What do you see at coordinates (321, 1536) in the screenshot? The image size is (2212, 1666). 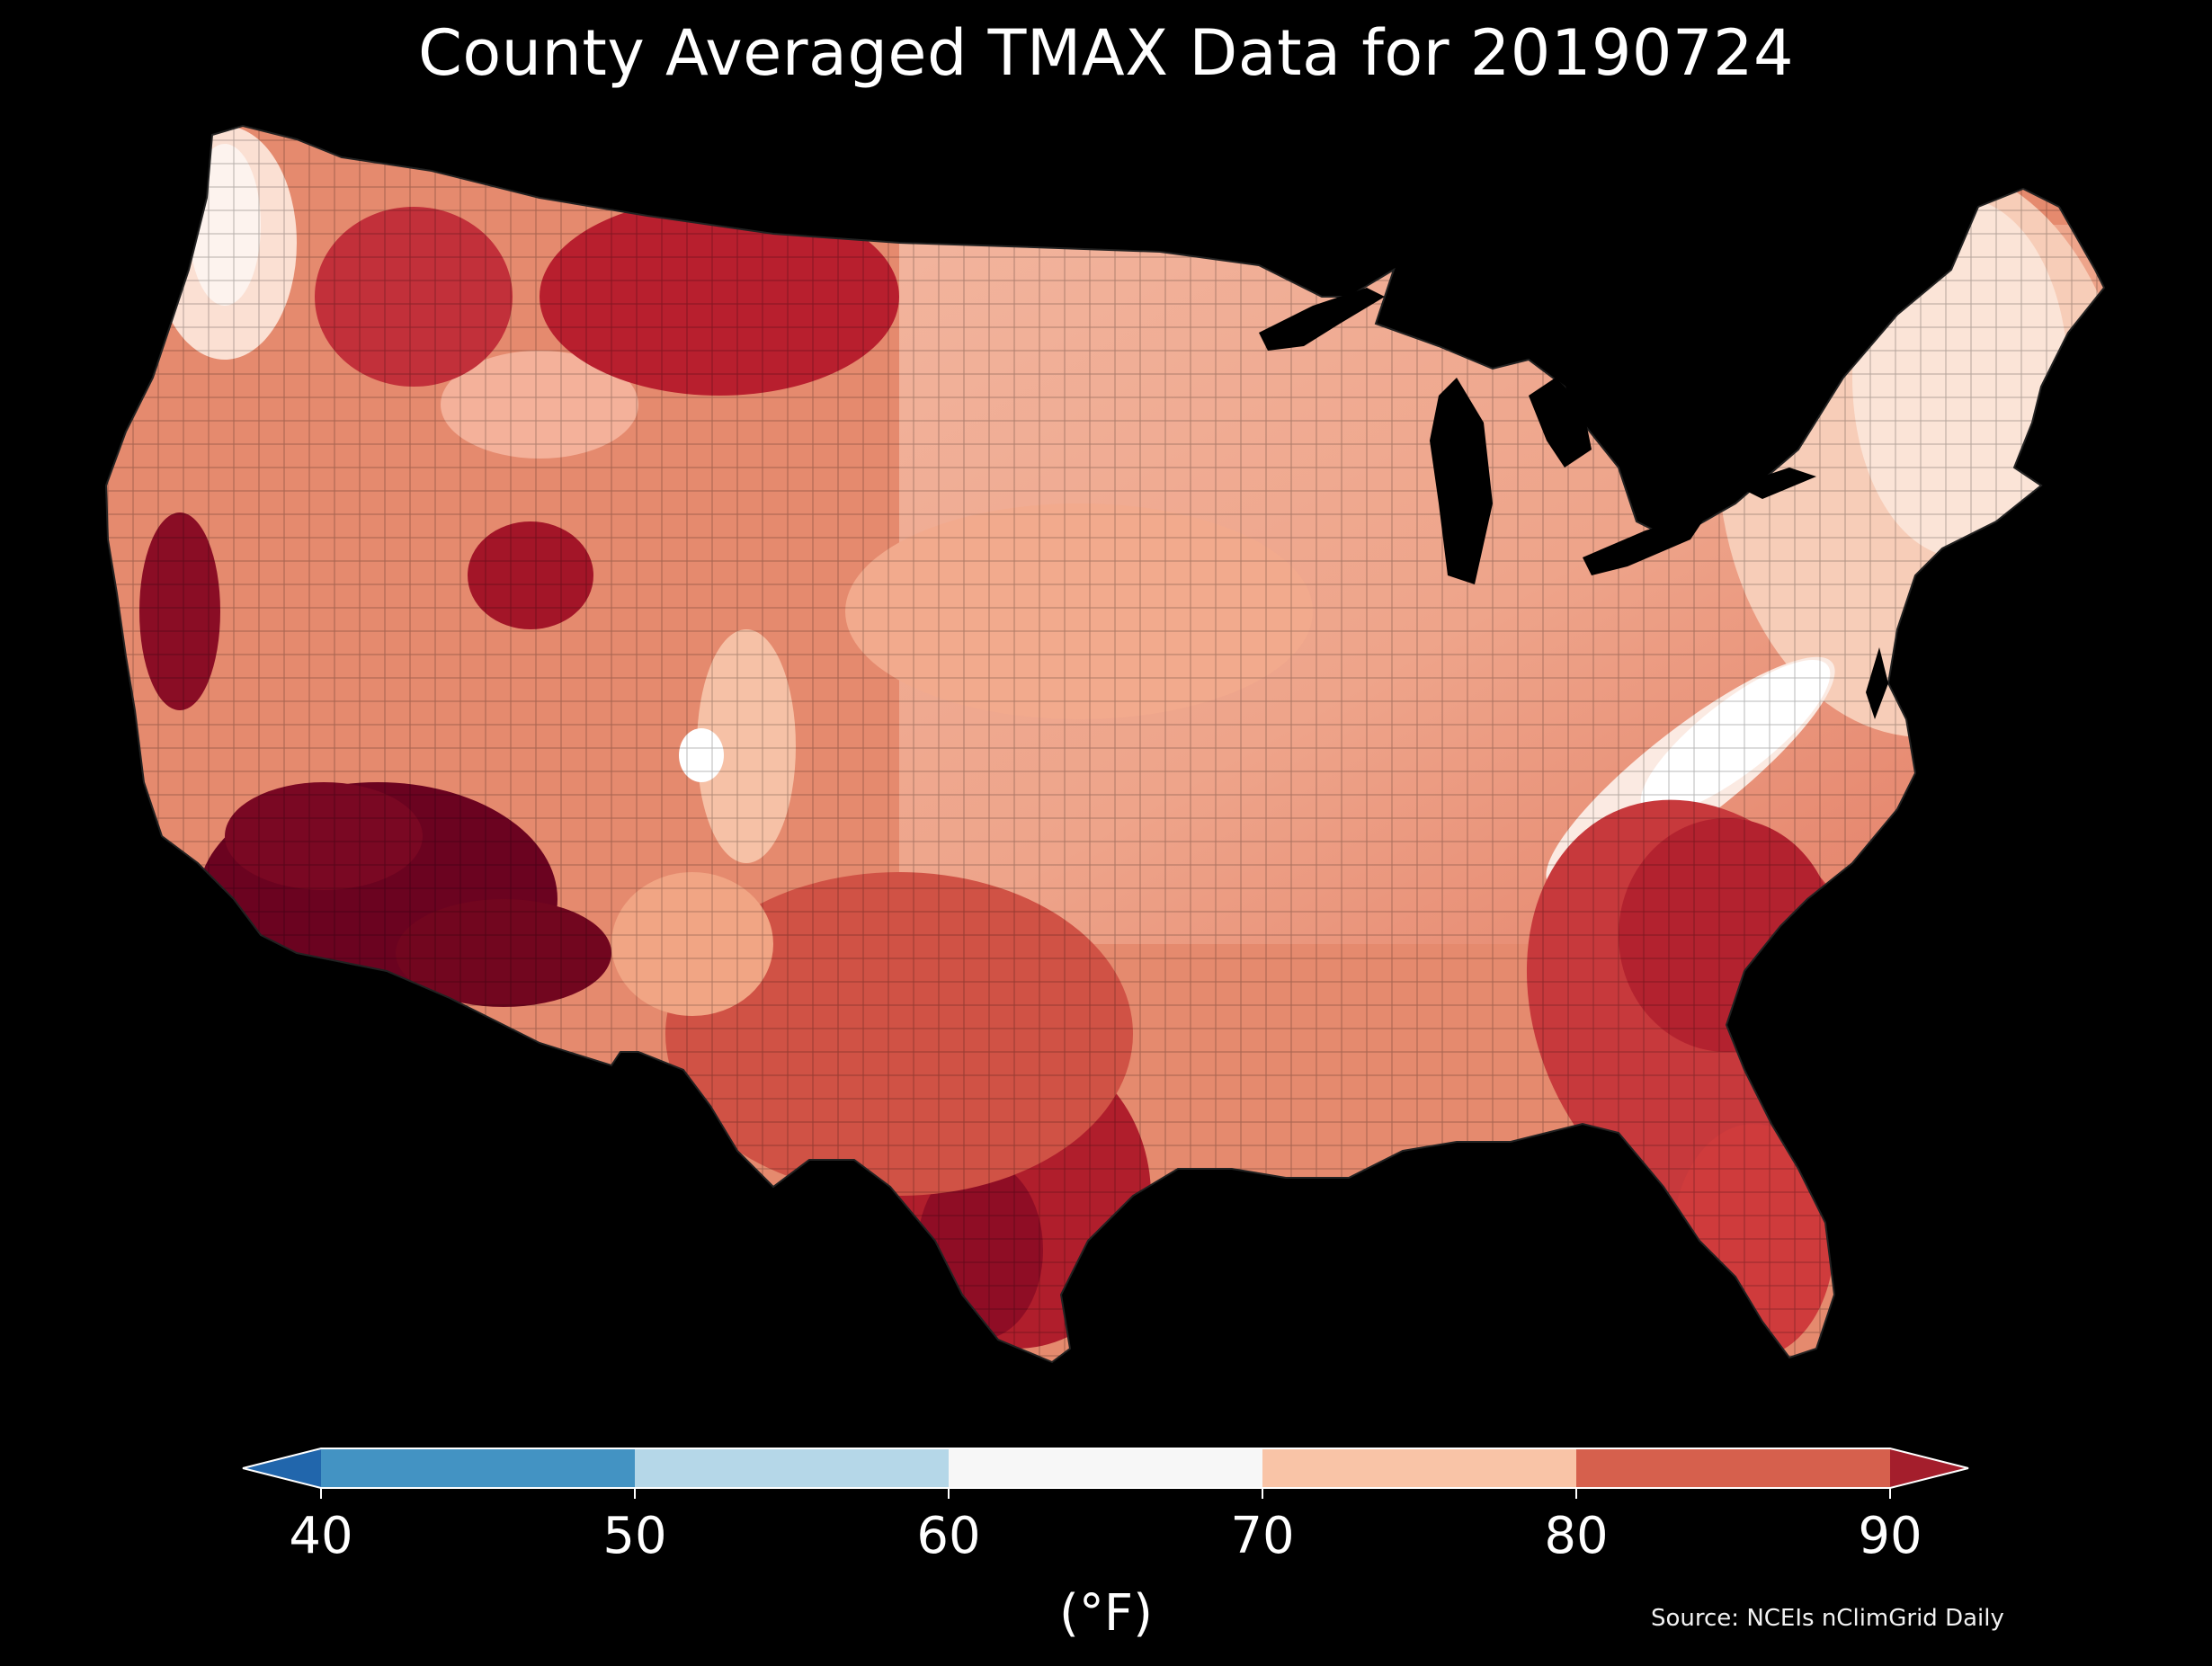 I see `tick-label-40: 40` at bounding box center [321, 1536].